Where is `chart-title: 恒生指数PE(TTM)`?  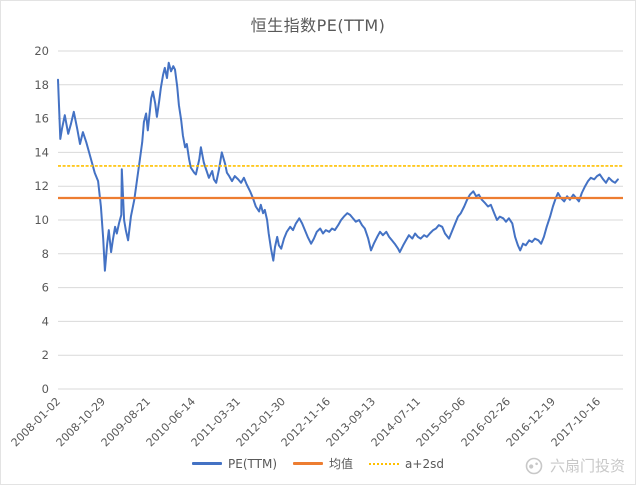 chart-title: 恒生指数PE(TTM) is located at coordinates (318, 25).